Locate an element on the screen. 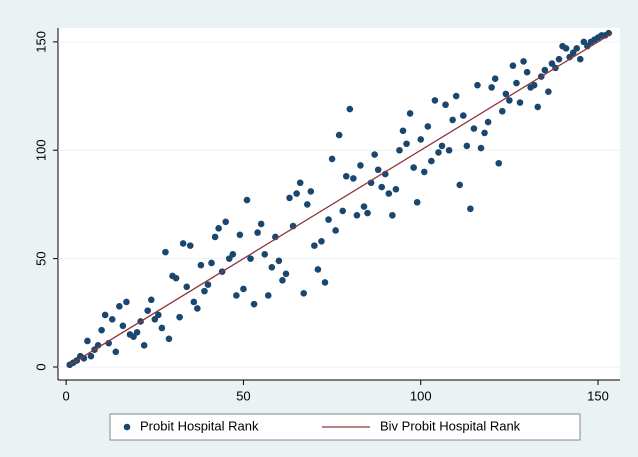 This screenshot has width=638, height=457. x-tick-label: 50 is located at coordinates (243, 395).